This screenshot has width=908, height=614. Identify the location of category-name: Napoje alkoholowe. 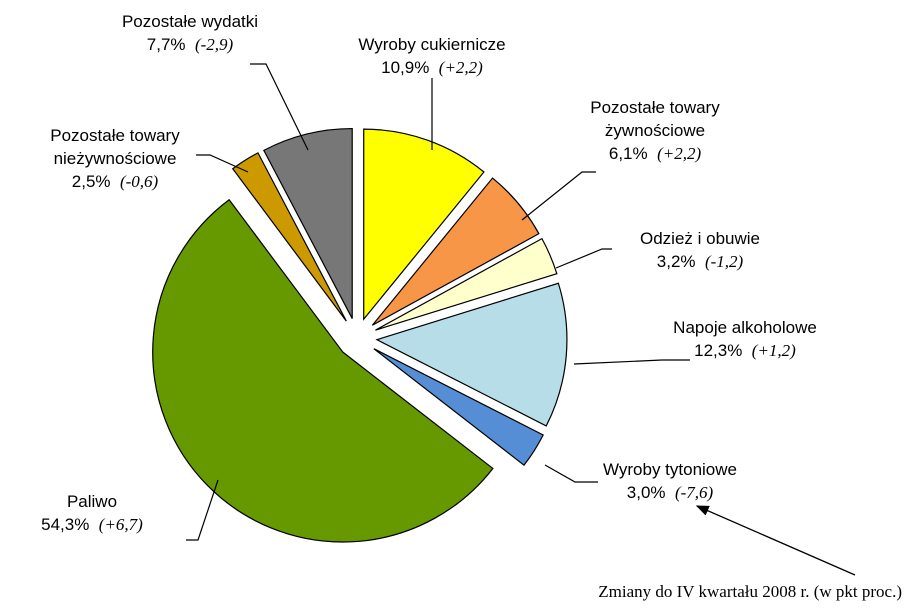
(745, 327).